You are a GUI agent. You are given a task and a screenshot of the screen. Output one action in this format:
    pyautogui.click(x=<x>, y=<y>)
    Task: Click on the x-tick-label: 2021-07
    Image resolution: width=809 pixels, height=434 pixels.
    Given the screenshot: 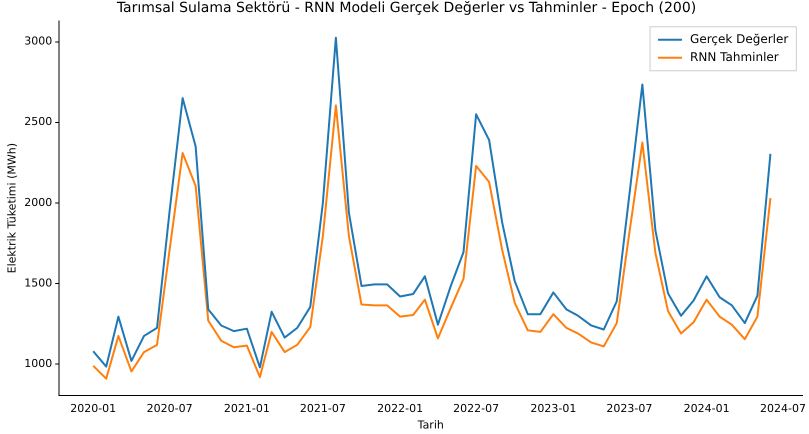 What is the action you would take?
    pyautogui.click(x=323, y=409)
    